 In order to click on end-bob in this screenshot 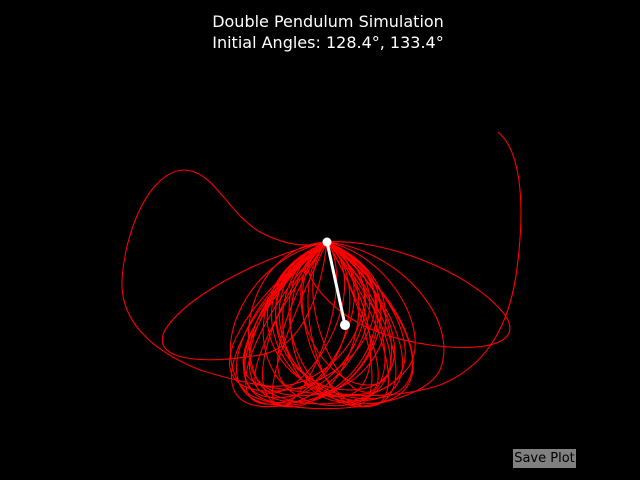, I will do `click(345, 325)`.